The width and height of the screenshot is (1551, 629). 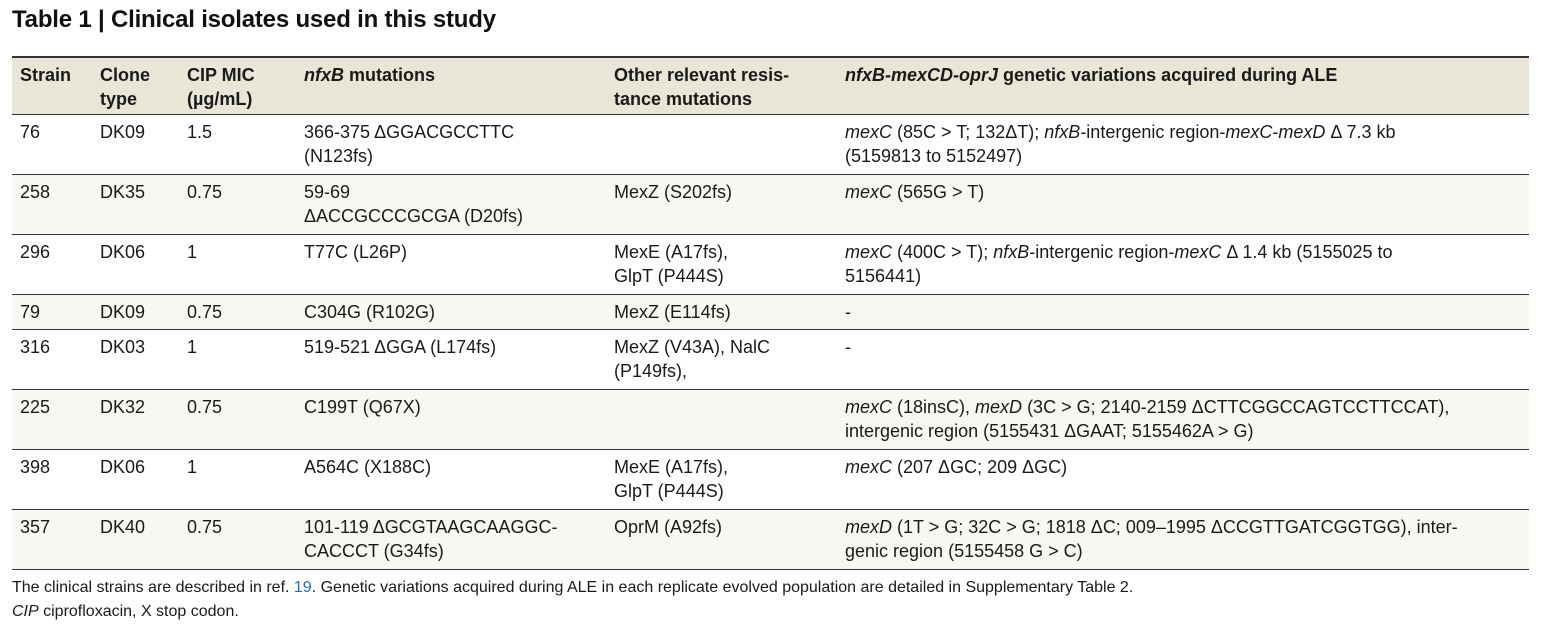 I want to click on cell-strain: 316, so click(x=52, y=359).